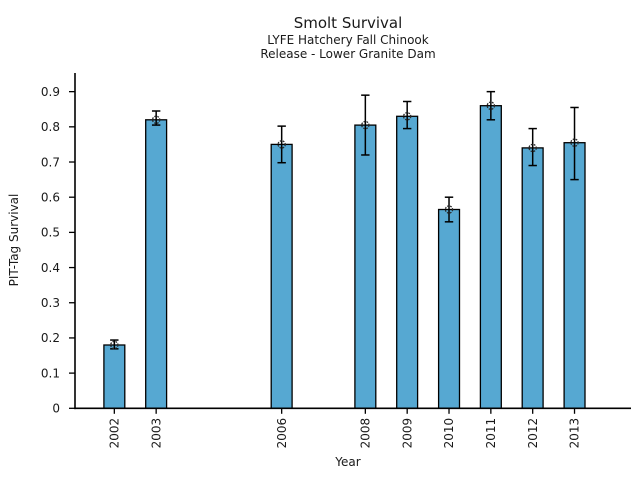 The height and width of the screenshot is (480, 640). What do you see at coordinates (156, 120) in the screenshot?
I see `point-marker-2003` at bounding box center [156, 120].